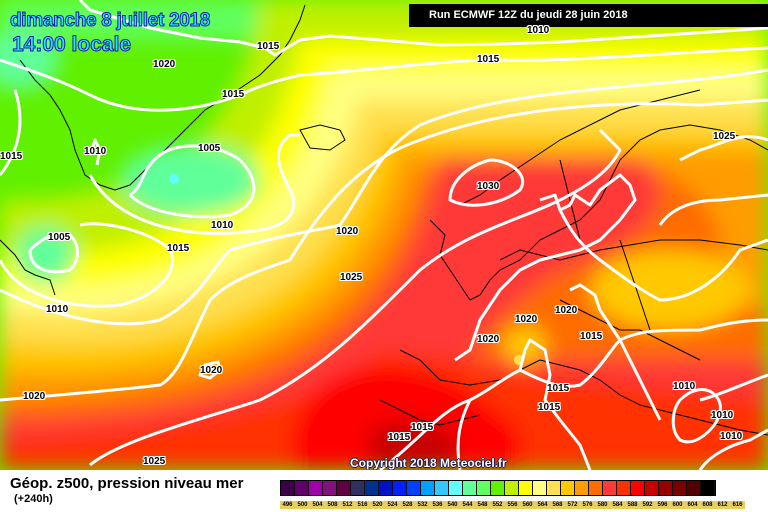 This screenshot has height=512, width=768. What do you see at coordinates (602, 505) in the screenshot?
I see `legend-value: 580` at bounding box center [602, 505].